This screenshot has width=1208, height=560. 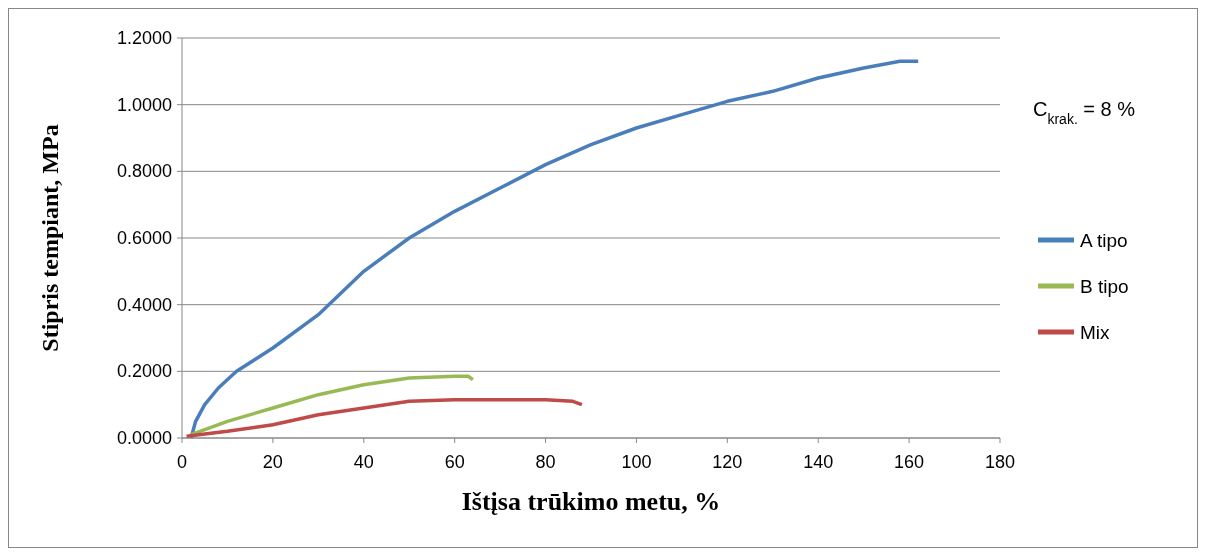 I want to click on text: C$_{krak.}$ = 8 %, so click(x=1084, y=112).